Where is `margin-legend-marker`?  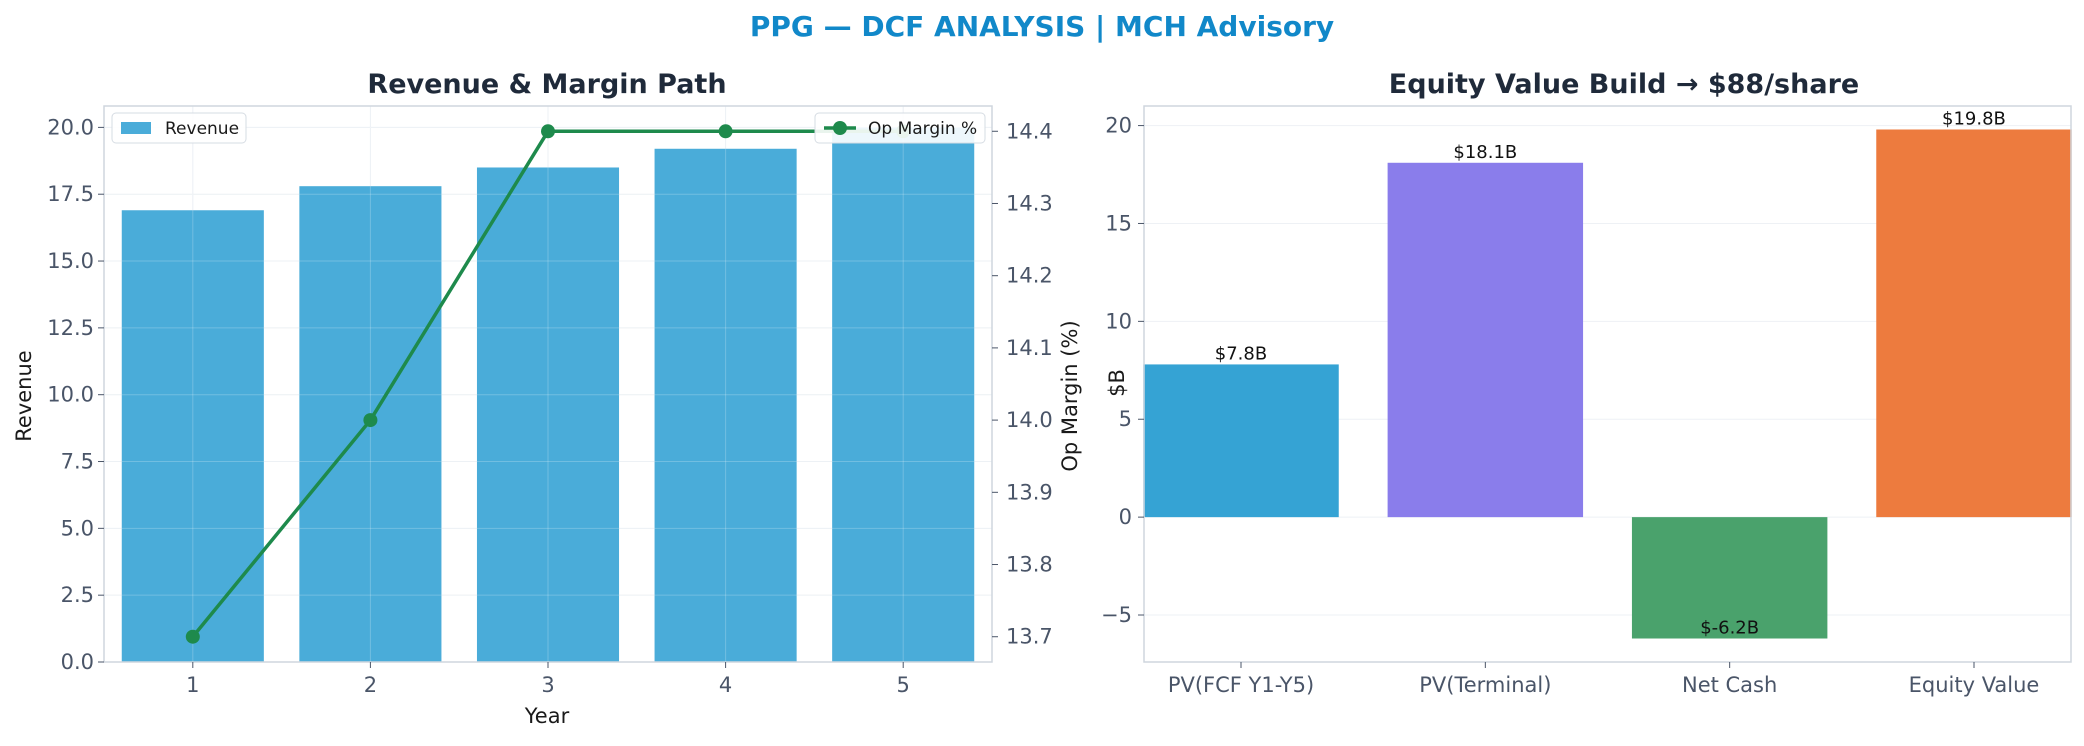
margin-legend-marker is located at coordinates (840, 128).